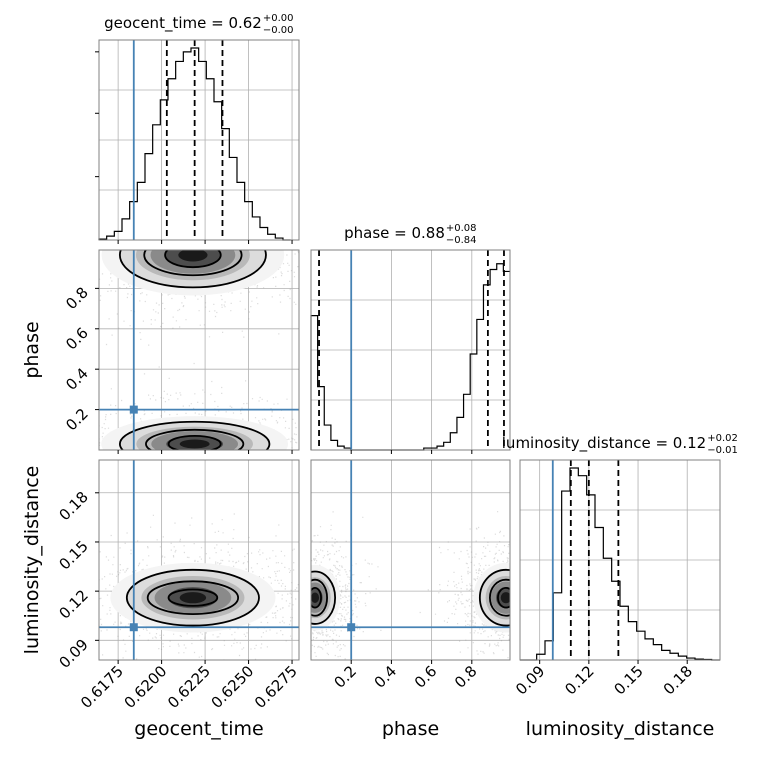  I want to click on x-tick-label: 0.12, so click(579, 680).